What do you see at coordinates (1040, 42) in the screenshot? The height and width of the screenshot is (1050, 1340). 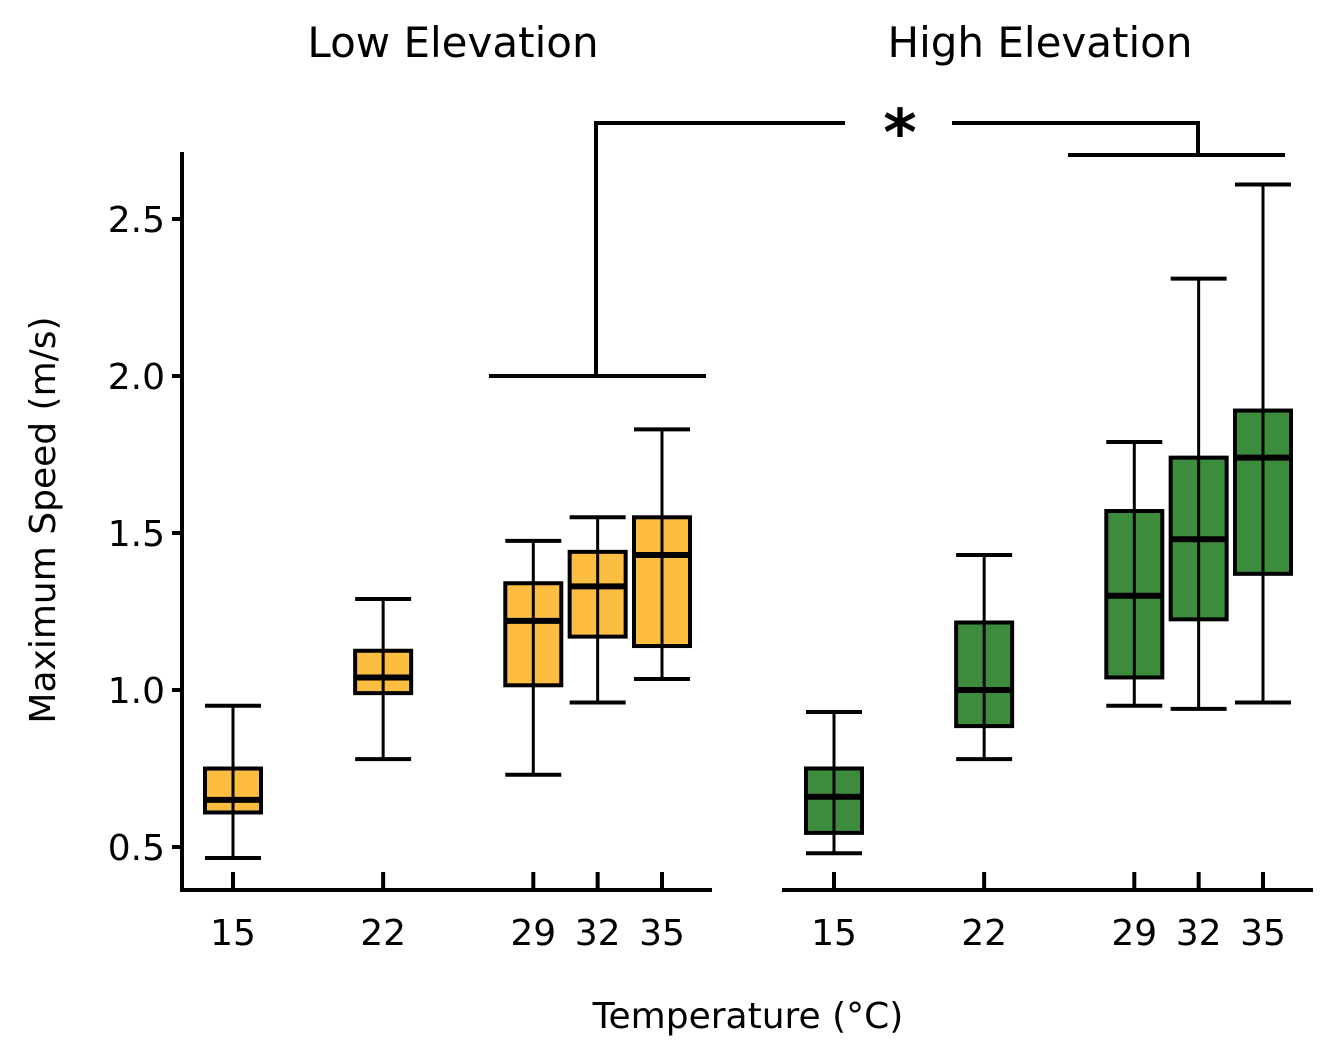 I see `panel-title-high: High Elevation` at bounding box center [1040, 42].